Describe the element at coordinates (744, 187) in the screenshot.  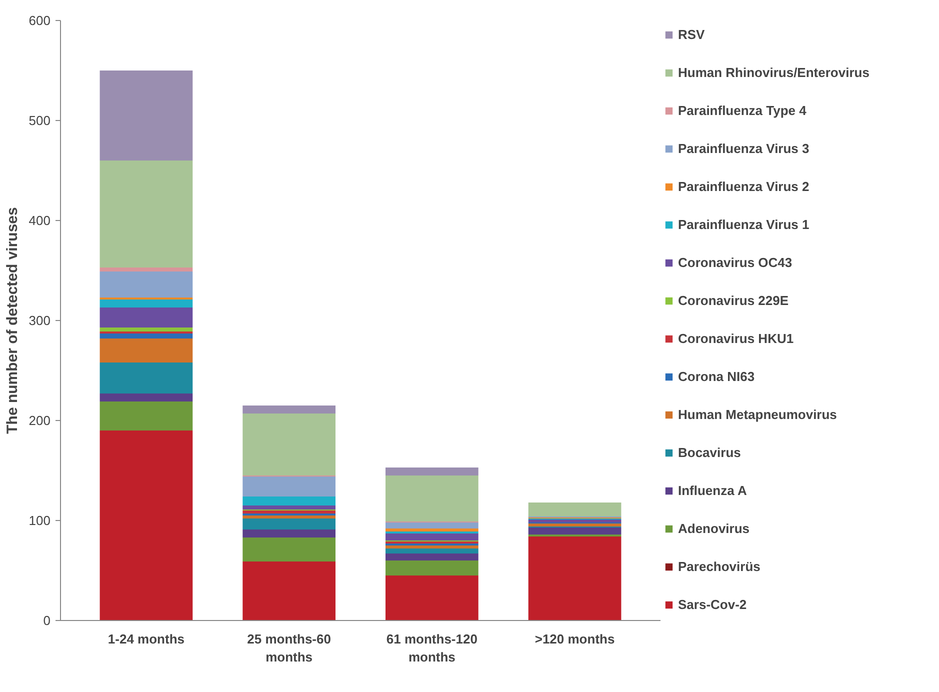
I see `legend-label: Parainfluenza Virus 2` at that location.